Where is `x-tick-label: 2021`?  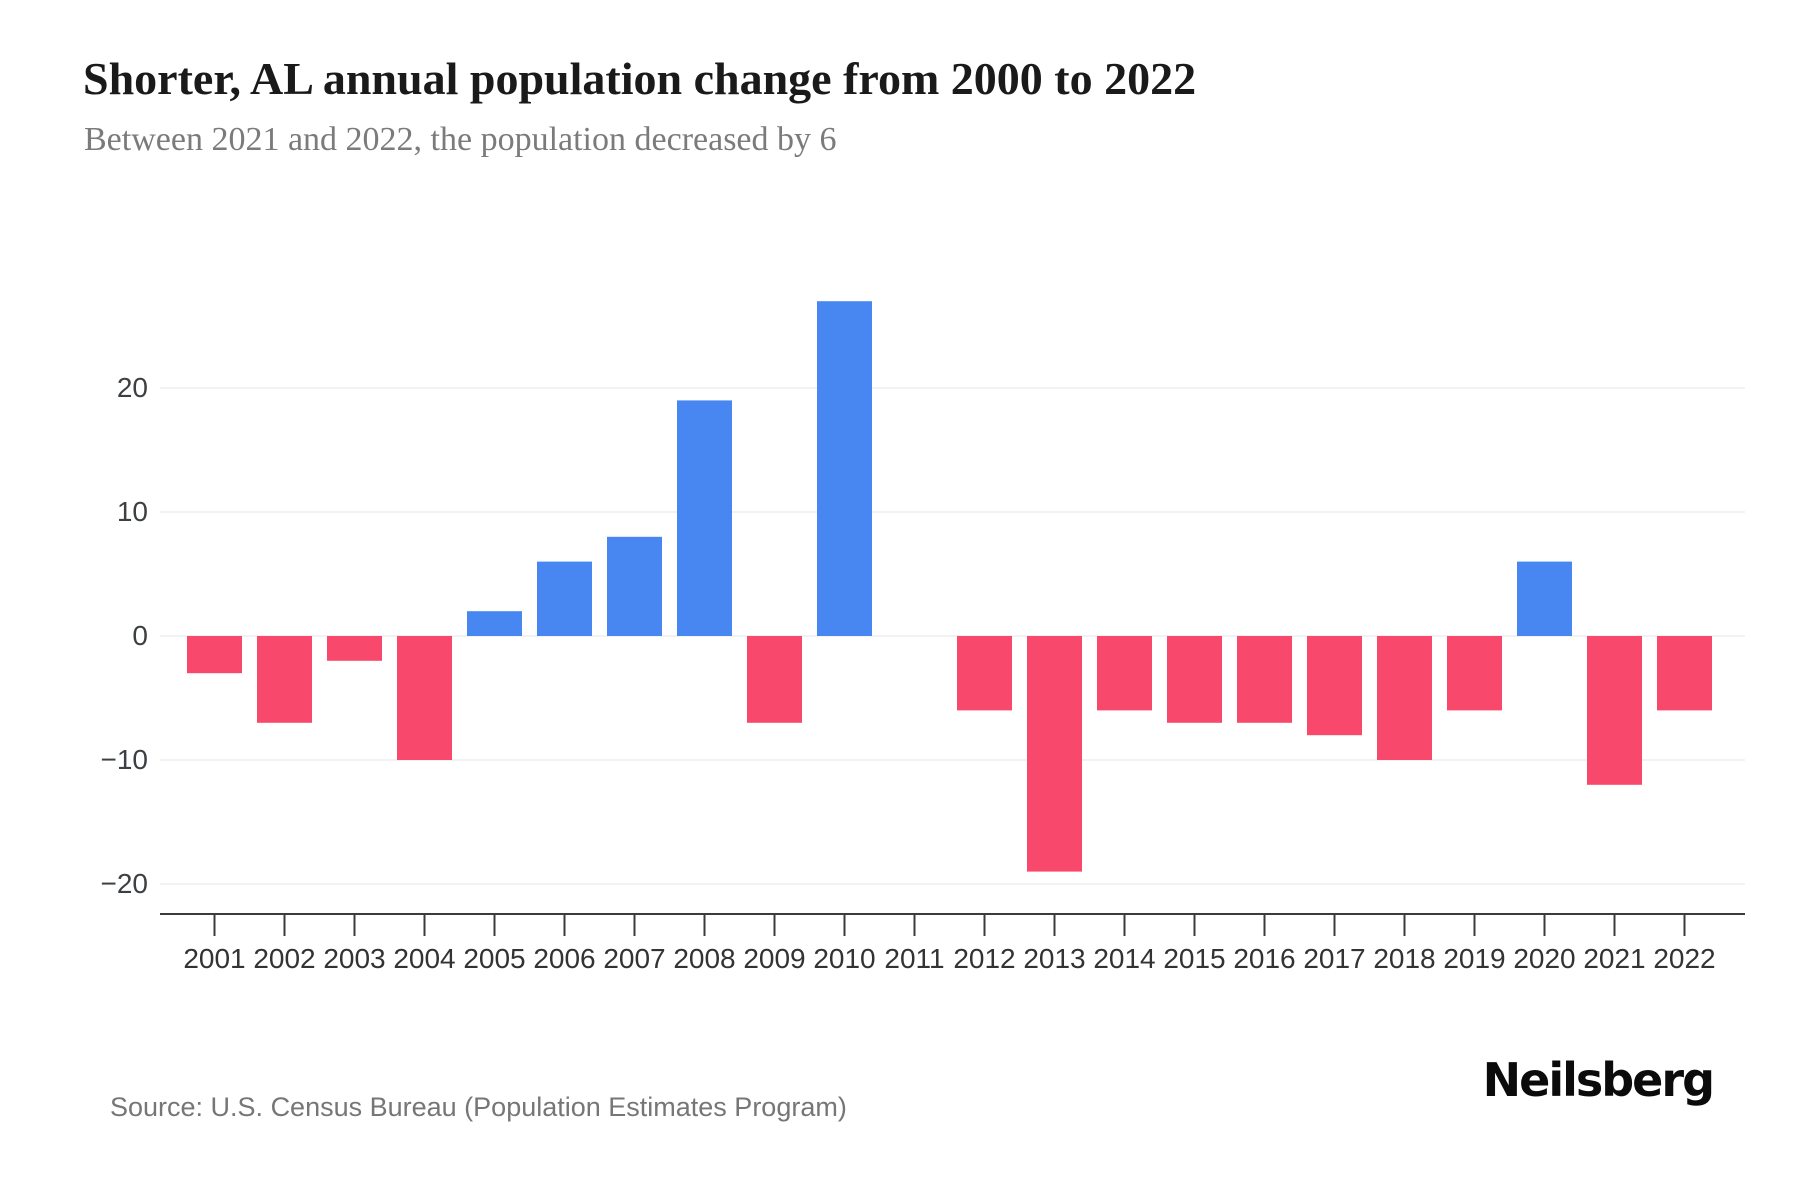
x-tick-label: 2021 is located at coordinates (1614, 958).